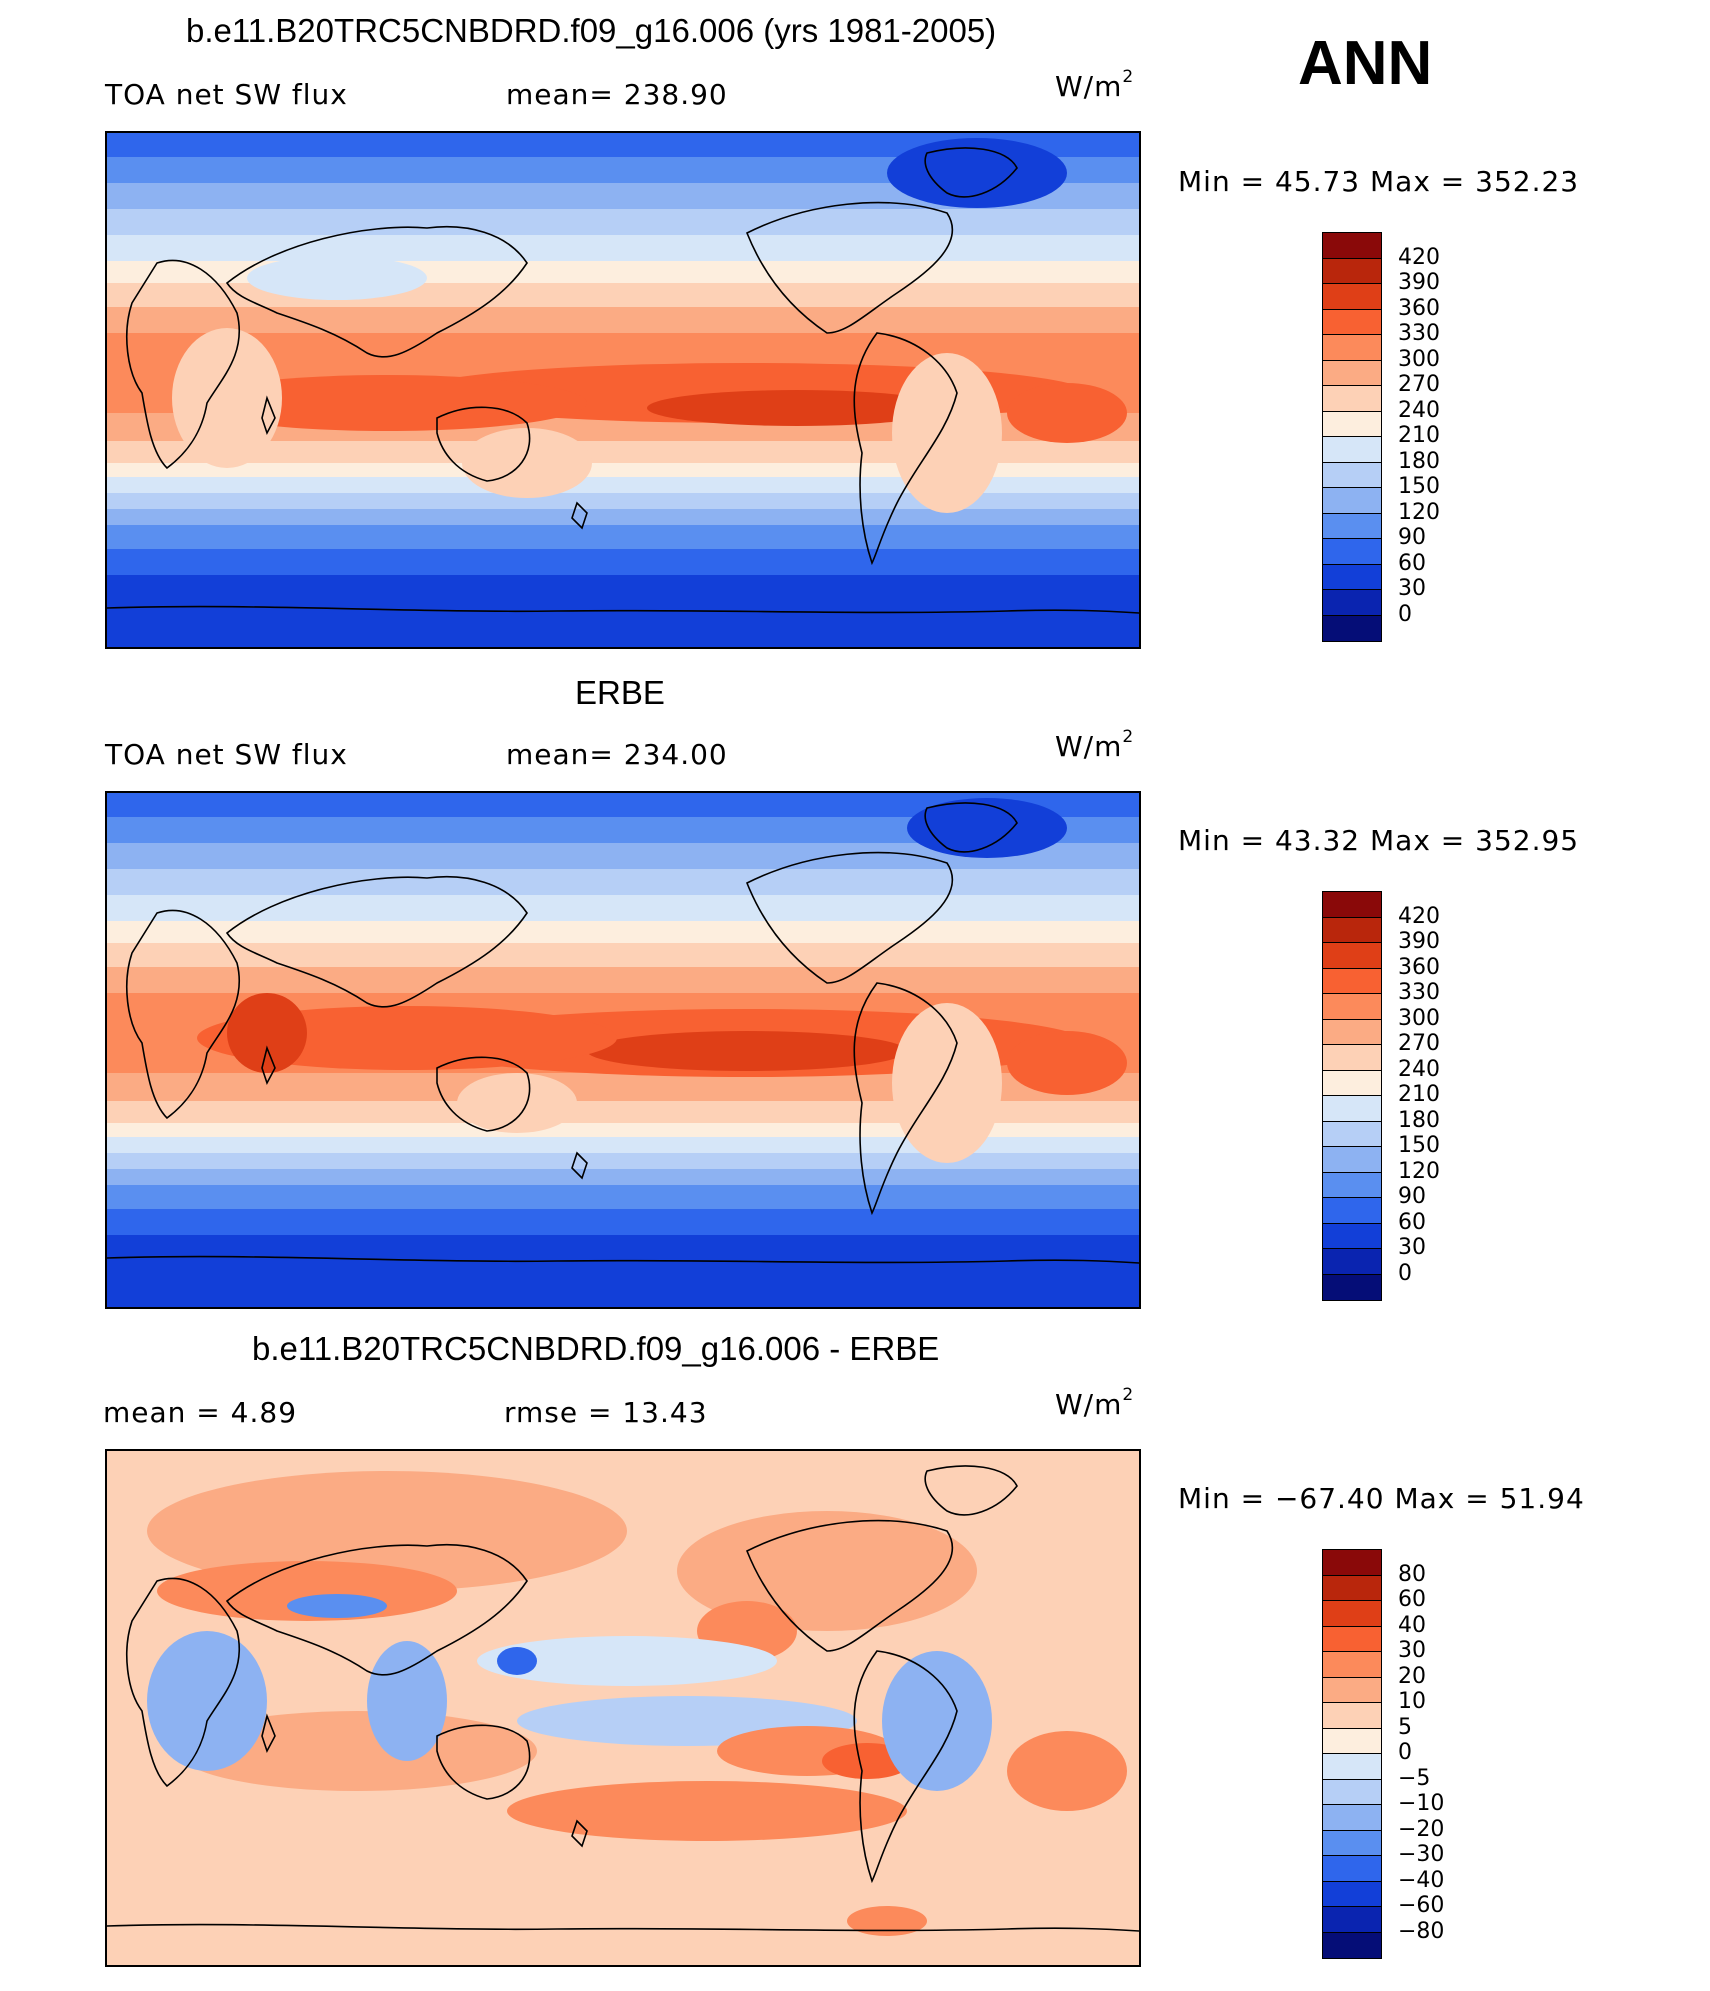  Describe the element at coordinates (1414, 1778) in the screenshot. I see `colorbar-tick-label: −5` at that location.